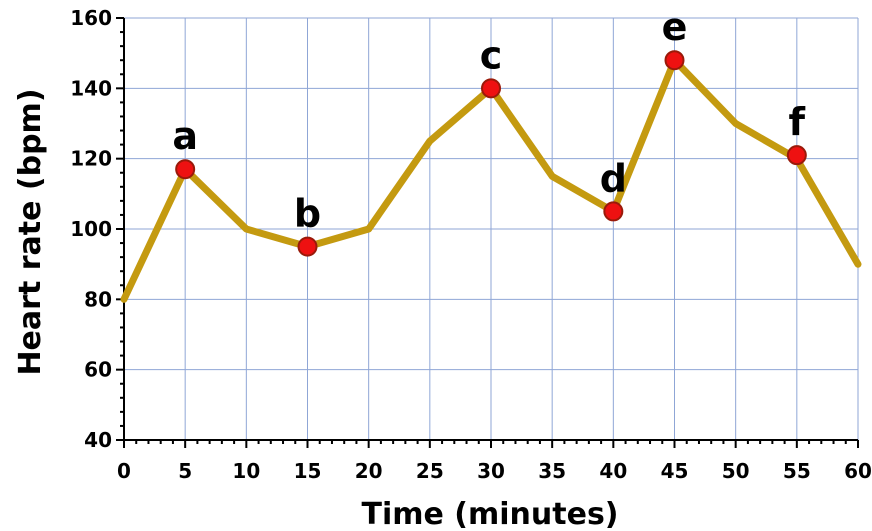 The width and height of the screenshot is (872, 531). What do you see at coordinates (185, 169) in the screenshot?
I see `point-marker-a` at bounding box center [185, 169].